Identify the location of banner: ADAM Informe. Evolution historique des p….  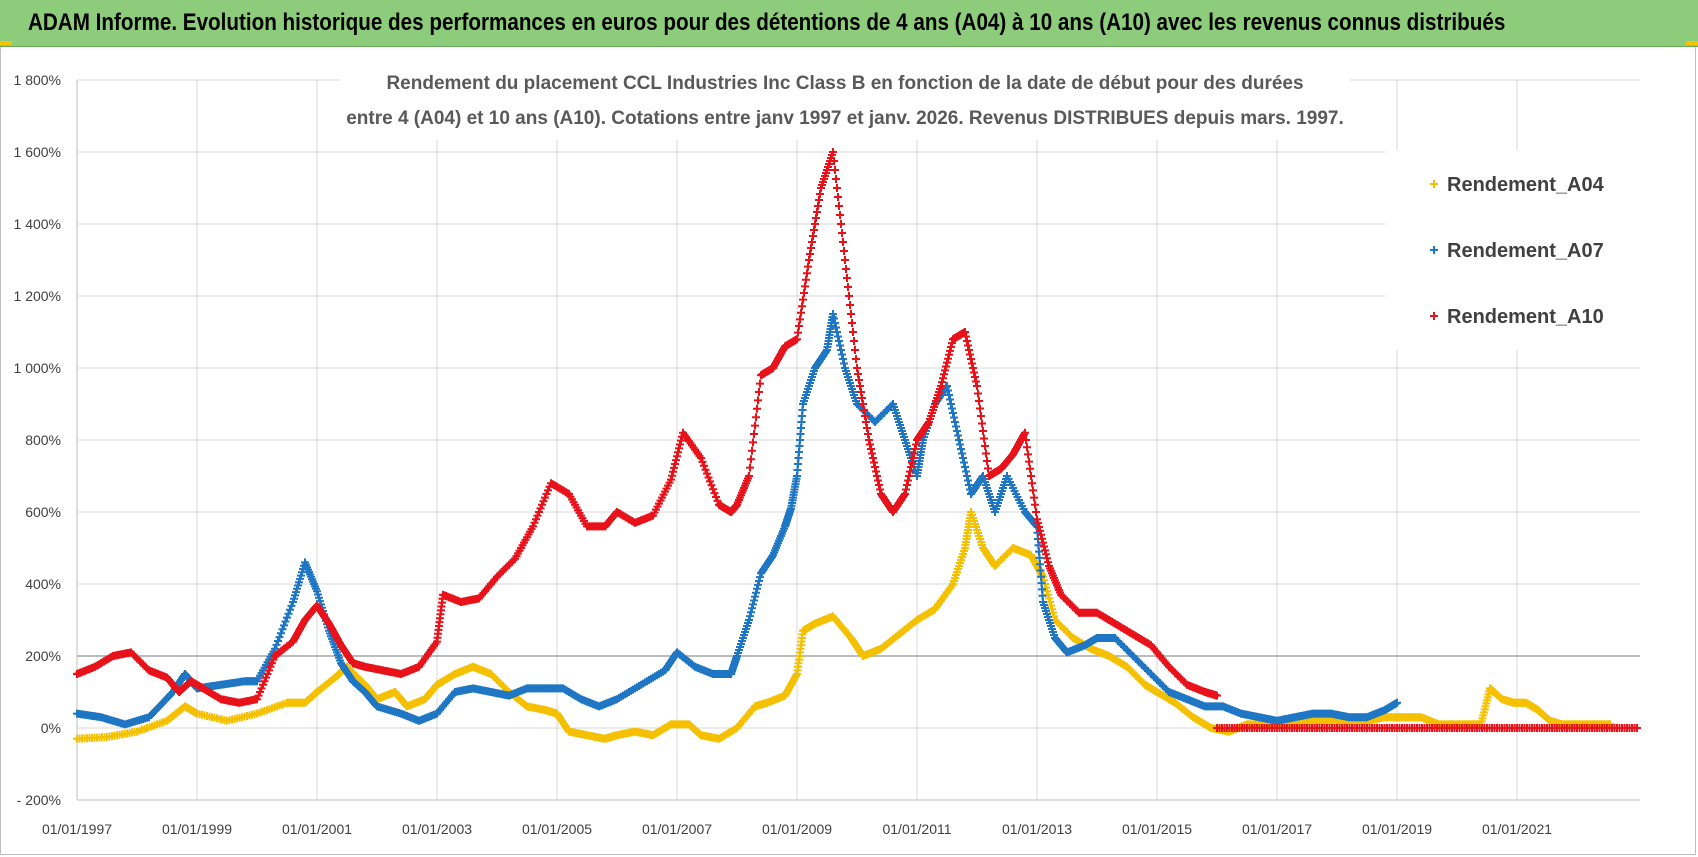
(849, 23).